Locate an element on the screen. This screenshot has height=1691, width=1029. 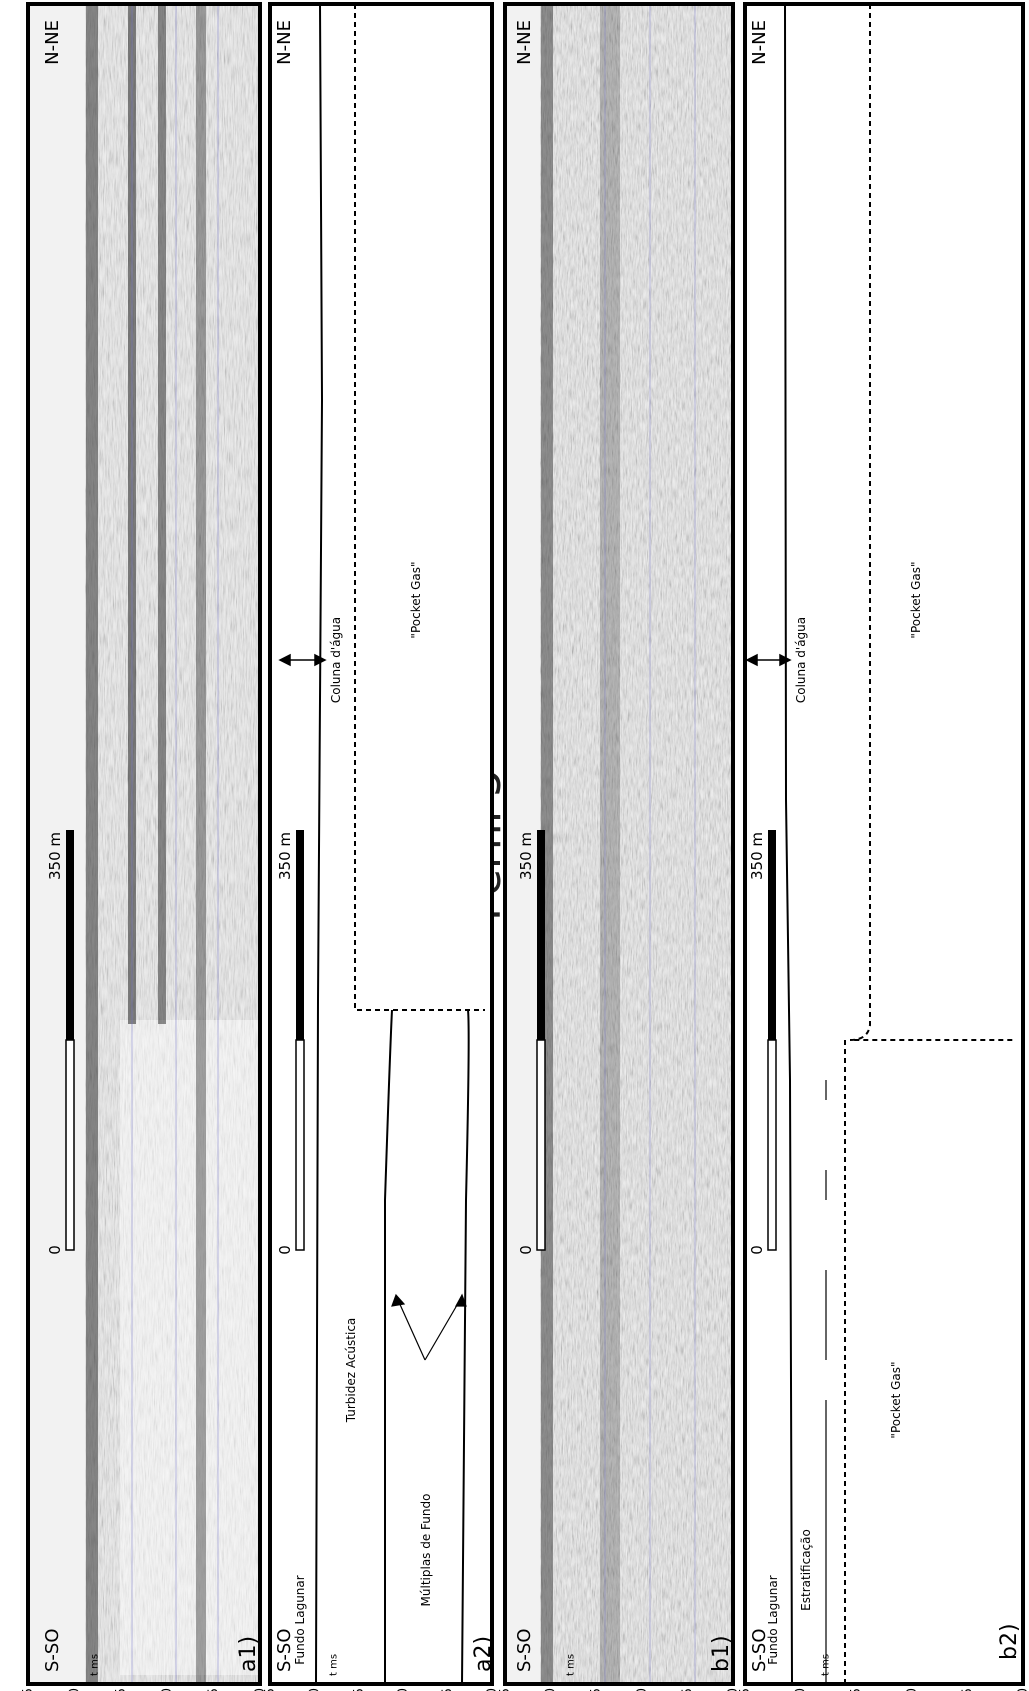
orientation-sso-b1: S-SO is located at coordinates (524, 1650).